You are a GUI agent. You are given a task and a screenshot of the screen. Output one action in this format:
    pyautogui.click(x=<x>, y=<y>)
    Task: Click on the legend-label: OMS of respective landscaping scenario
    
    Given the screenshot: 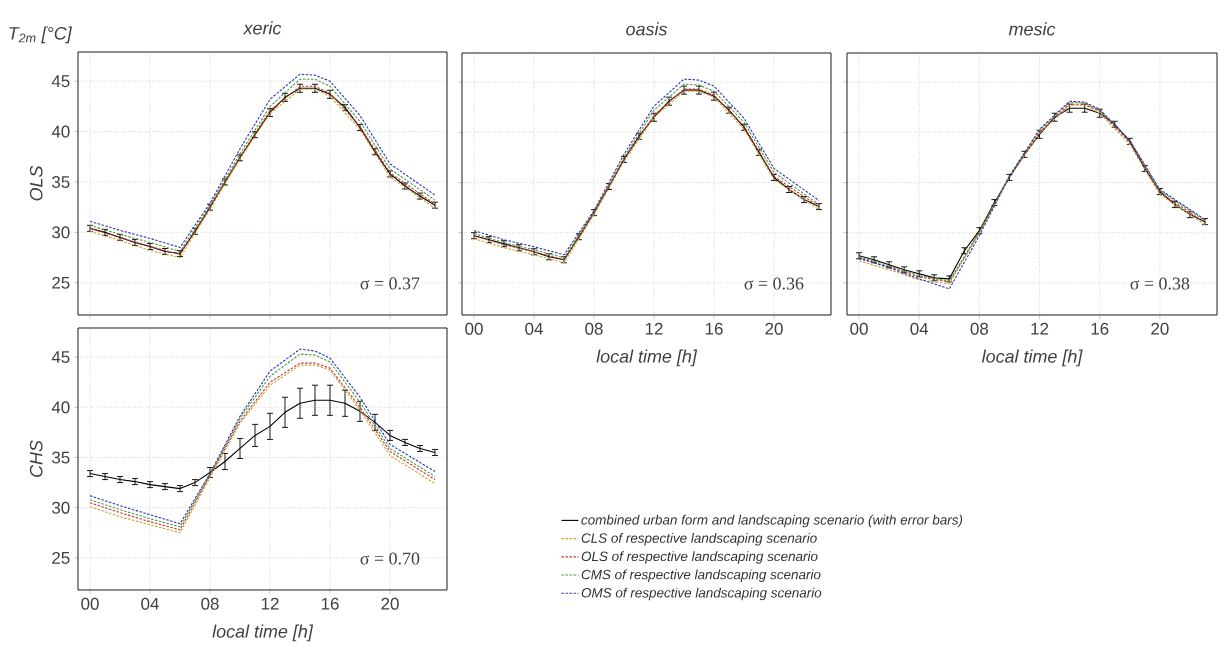 What is the action you would take?
    pyautogui.click(x=701, y=594)
    